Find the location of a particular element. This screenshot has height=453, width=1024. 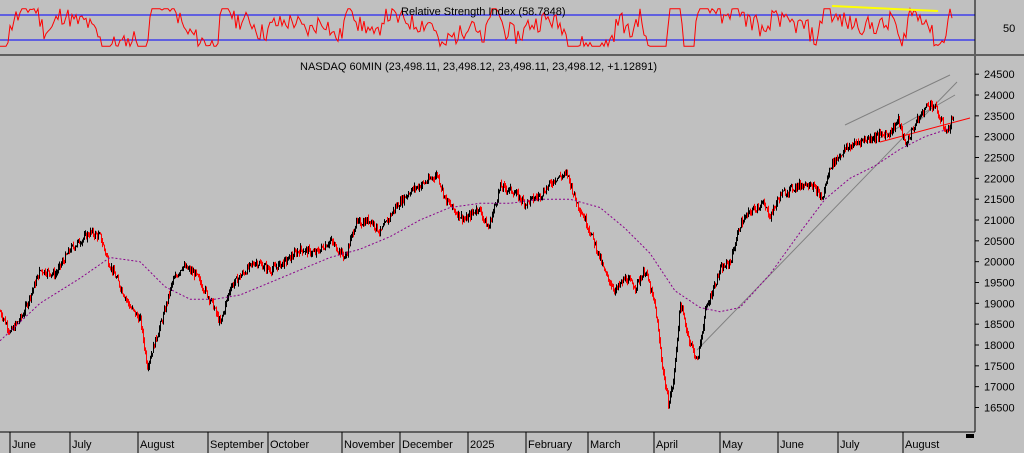

channel-upper-line is located at coordinates (897, 100).